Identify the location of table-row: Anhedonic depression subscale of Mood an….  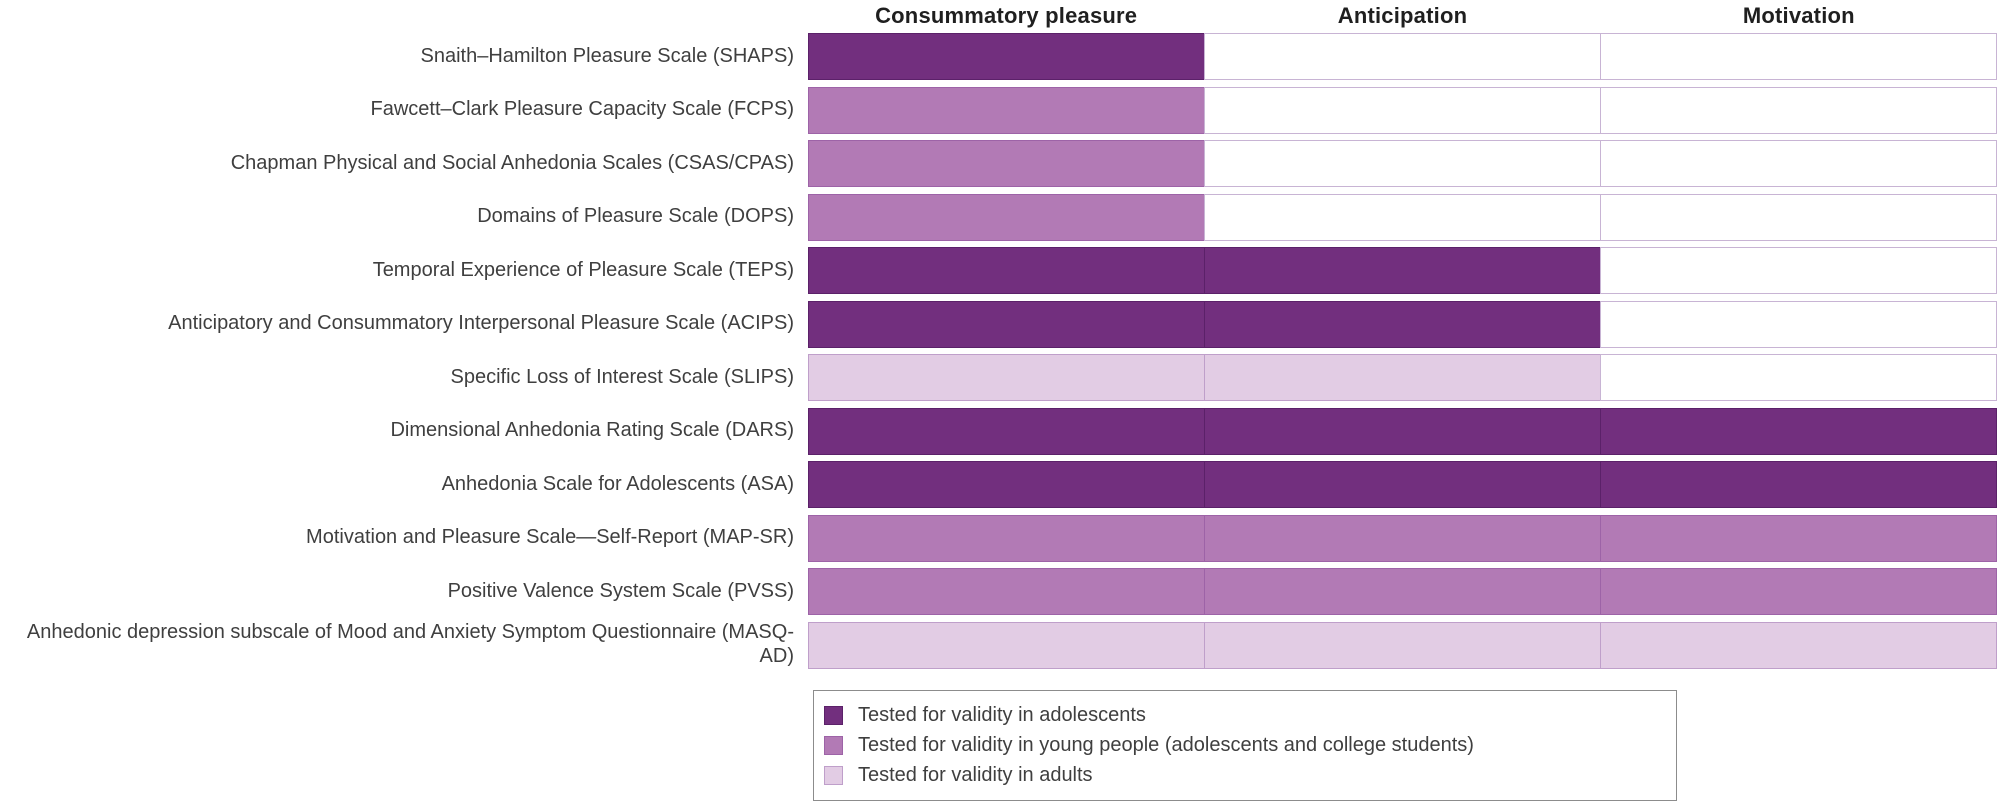
(998, 645).